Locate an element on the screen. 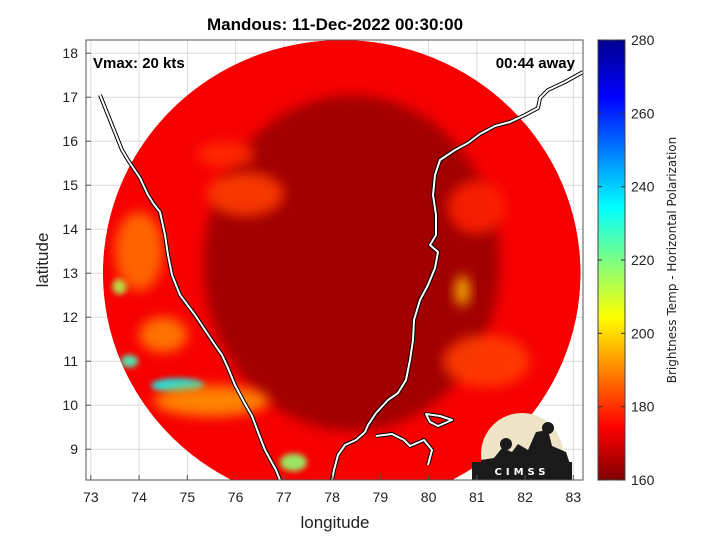 The height and width of the screenshot is (540, 720). x-tick-label: 80 is located at coordinates (429, 497).